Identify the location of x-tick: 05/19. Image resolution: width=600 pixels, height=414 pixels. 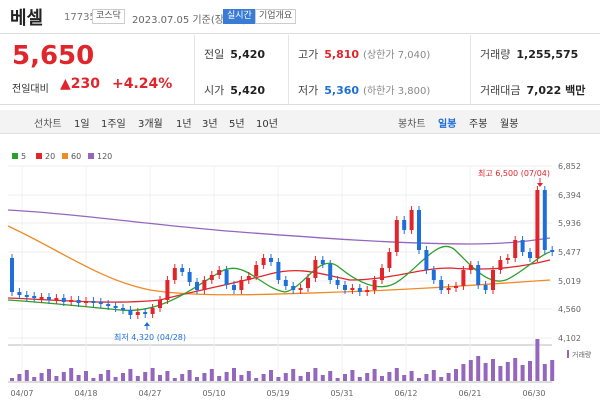
(277, 393).